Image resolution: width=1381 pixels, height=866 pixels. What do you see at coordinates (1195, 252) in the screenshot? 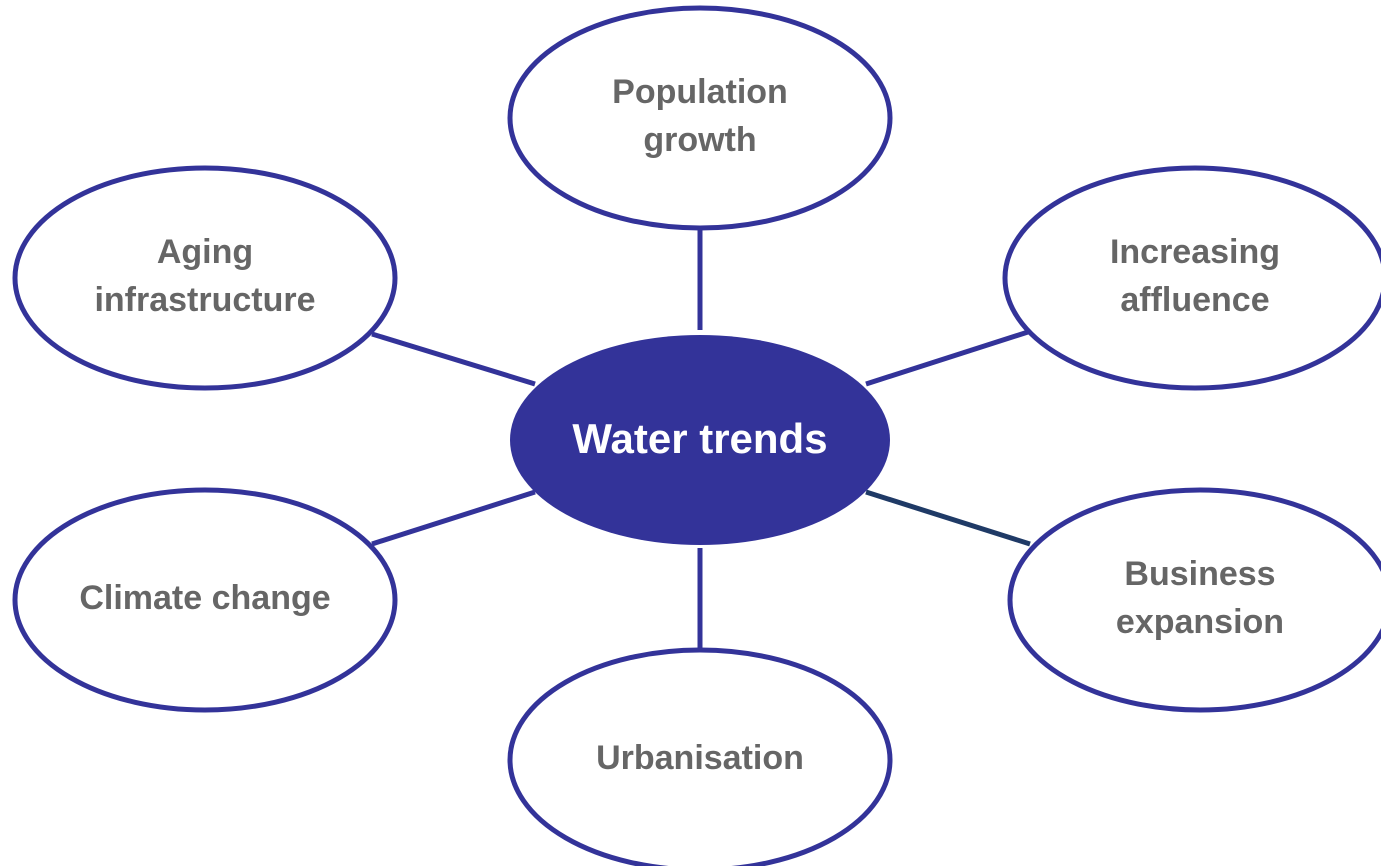
I see `node-label: Increasing` at bounding box center [1195, 252].